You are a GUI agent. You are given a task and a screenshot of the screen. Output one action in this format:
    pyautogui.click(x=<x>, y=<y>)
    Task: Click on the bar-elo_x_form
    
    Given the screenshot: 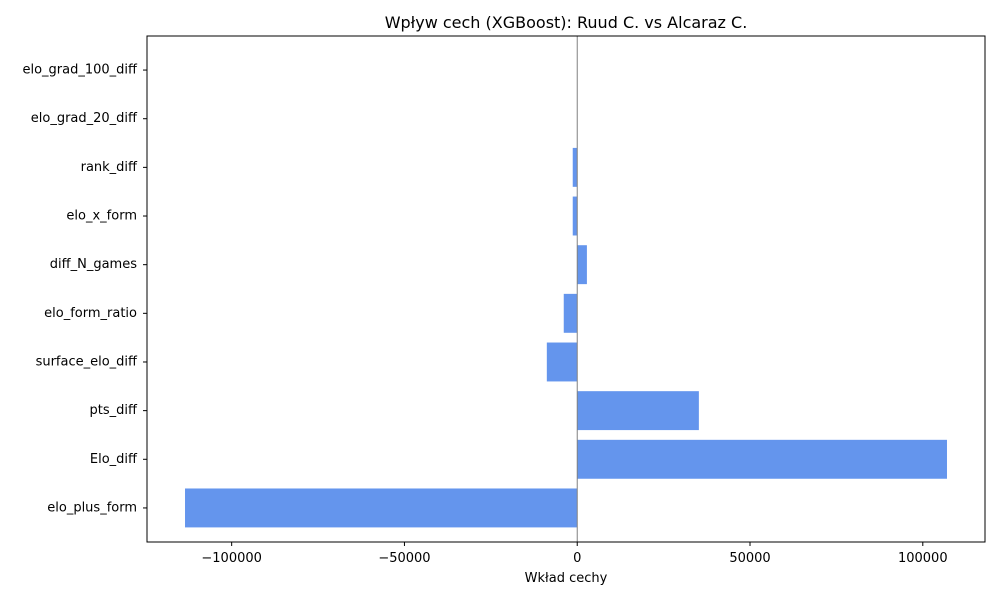 What is the action you would take?
    pyautogui.click(x=575, y=216)
    